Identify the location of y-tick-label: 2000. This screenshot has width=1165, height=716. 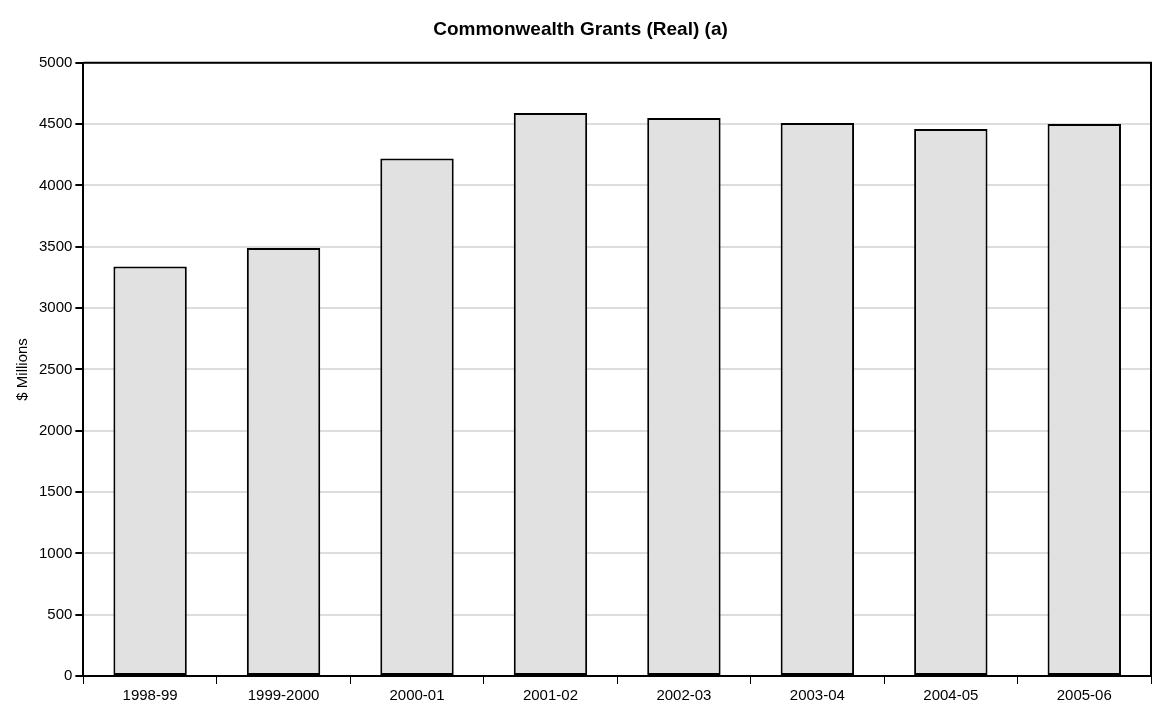
(55, 429).